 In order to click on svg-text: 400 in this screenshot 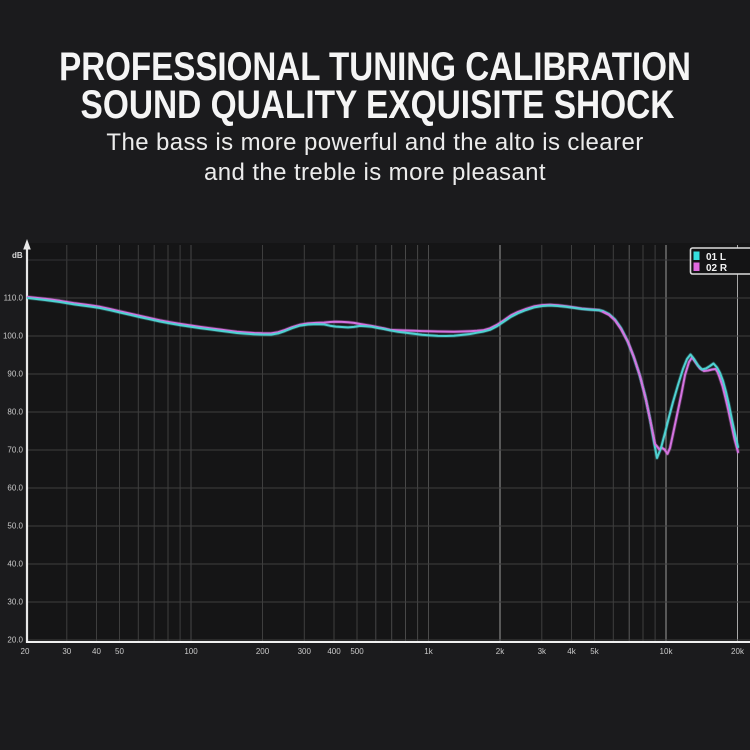, I will do `click(334, 651)`.